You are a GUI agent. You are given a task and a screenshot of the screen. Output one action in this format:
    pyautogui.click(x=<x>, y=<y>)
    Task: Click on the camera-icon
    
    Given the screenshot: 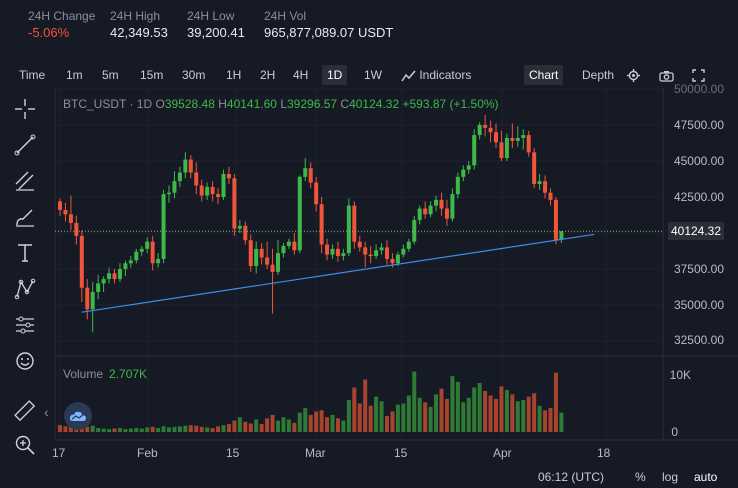 What is the action you would take?
    pyautogui.click(x=666, y=76)
    